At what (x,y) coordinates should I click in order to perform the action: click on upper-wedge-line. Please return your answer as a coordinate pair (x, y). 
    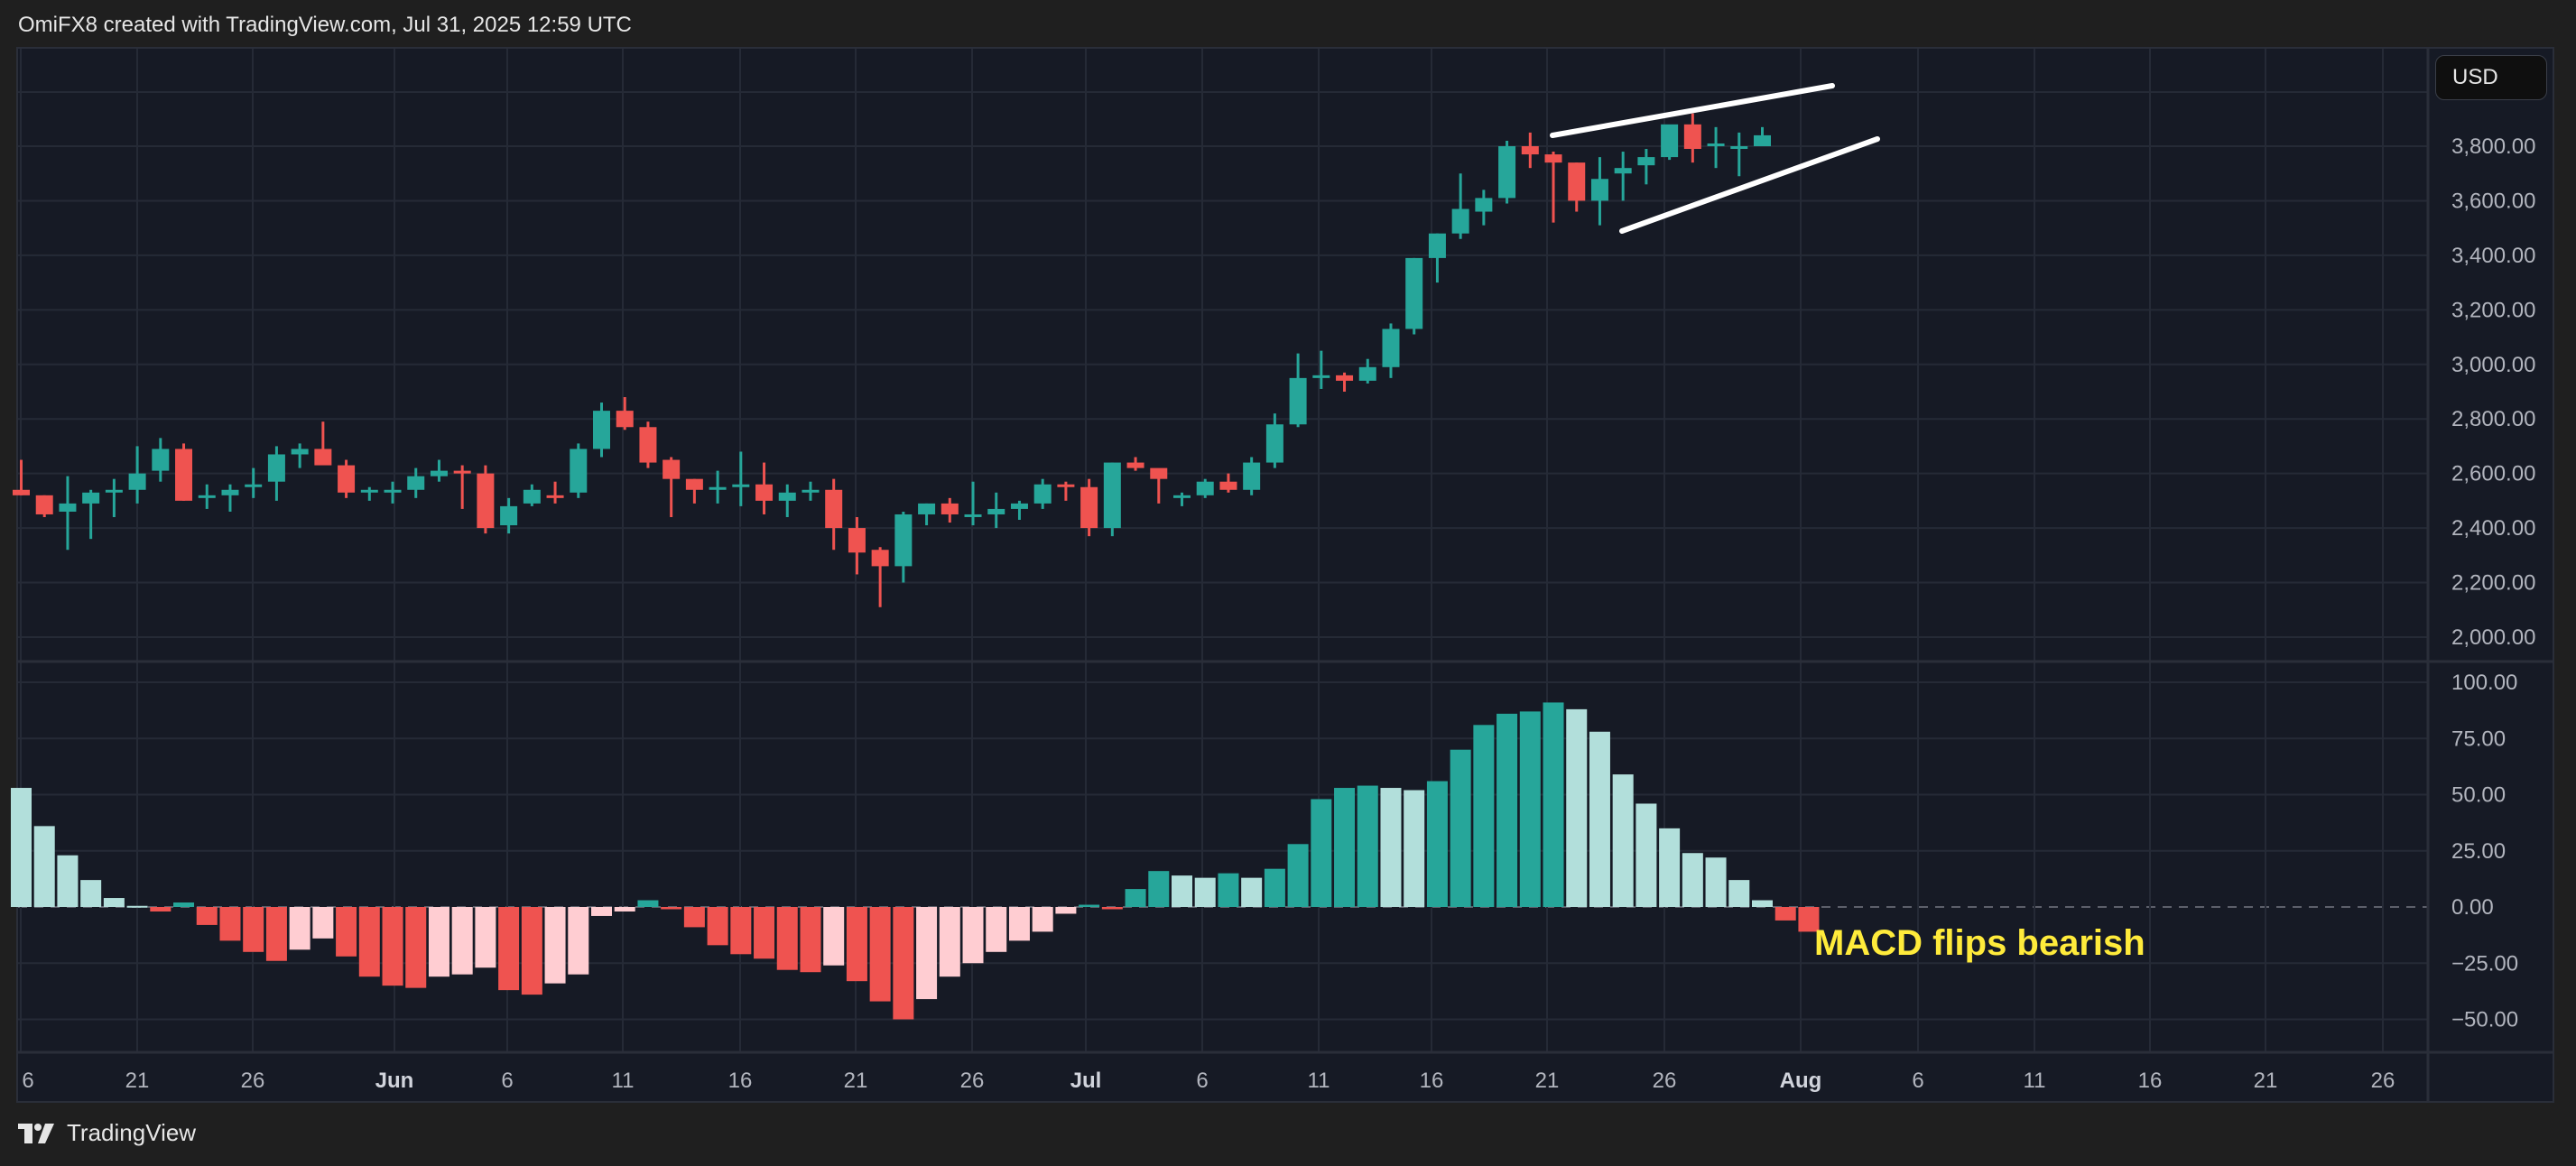
    Looking at the image, I should click on (1692, 110).